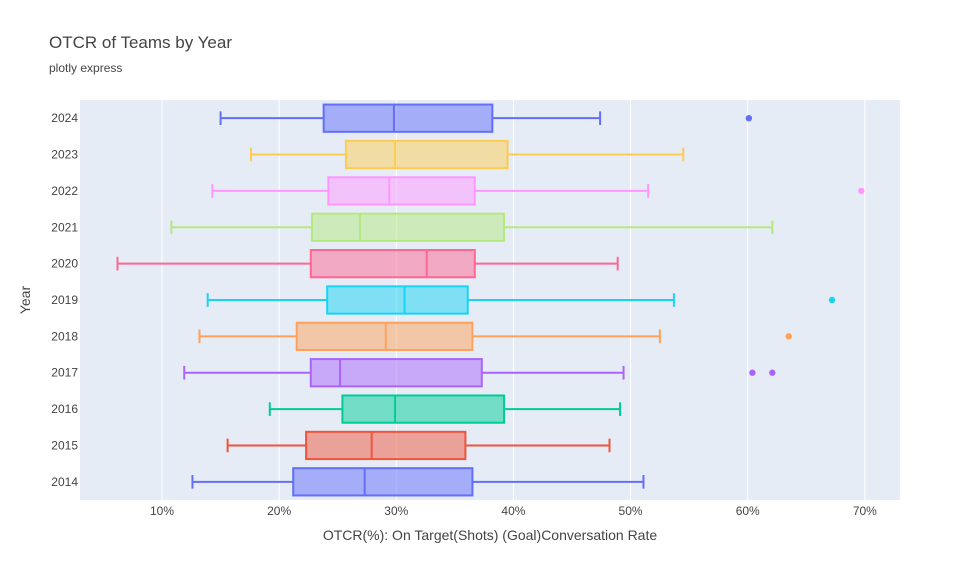 The image size is (980, 580). What do you see at coordinates (521, 300) in the screenshot?
I see `box-2019` at bounding box center [521, 300].